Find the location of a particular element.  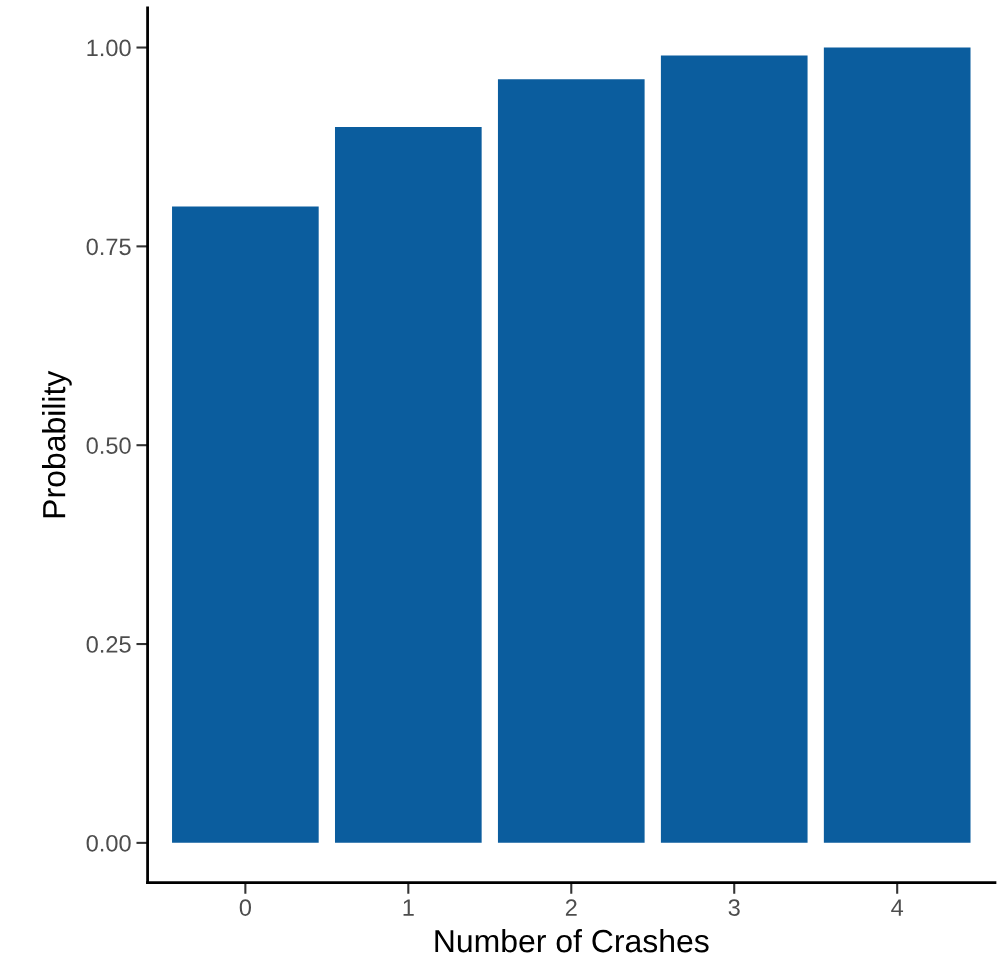

x-tick-label: 4 is located at coordinates (897, 907).